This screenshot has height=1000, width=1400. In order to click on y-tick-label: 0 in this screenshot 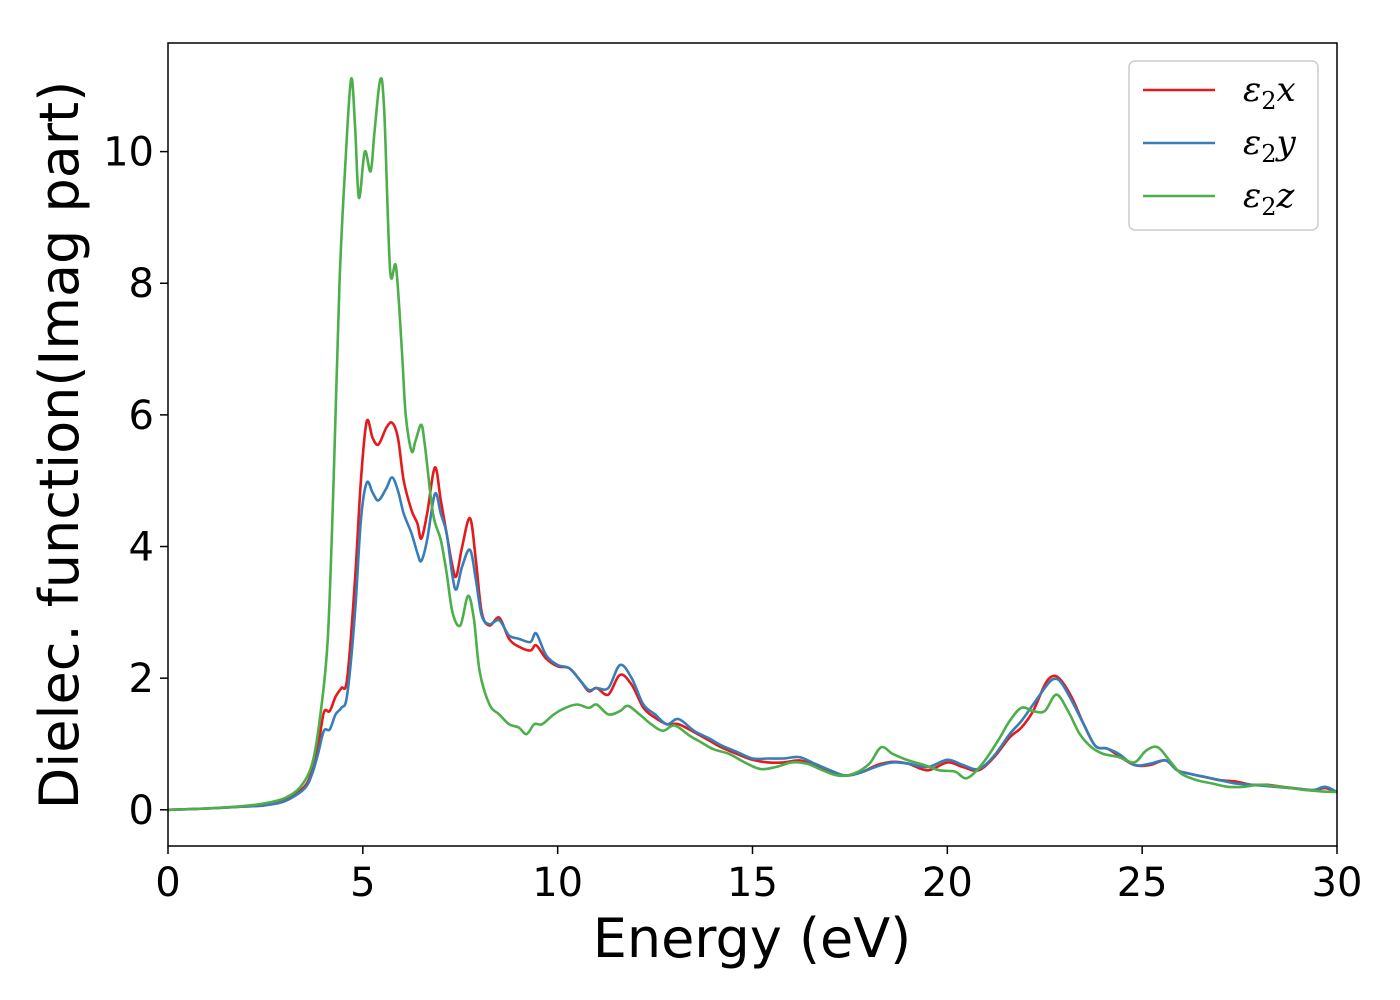, I will do `click(141, 811)`.